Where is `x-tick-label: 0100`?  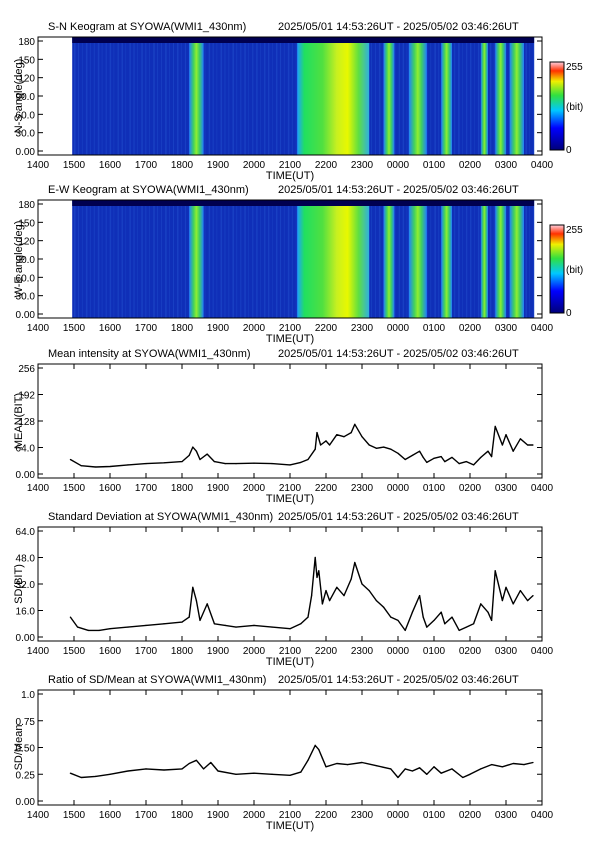
x-tick-label: 0100 is located at coordinates (434, 328).